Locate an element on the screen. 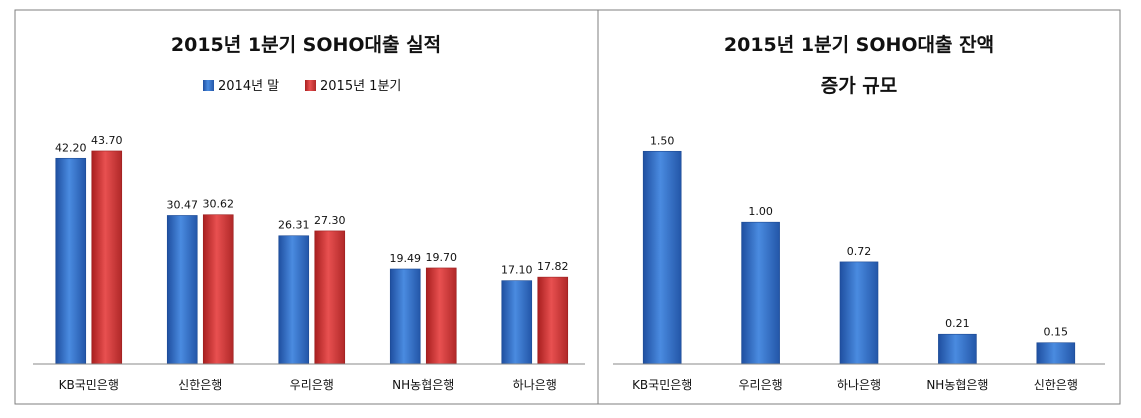 This screenshot has width=1141, height=418. data-label-y2015q1-0: 43.70 is located at coordinates (107, 140).